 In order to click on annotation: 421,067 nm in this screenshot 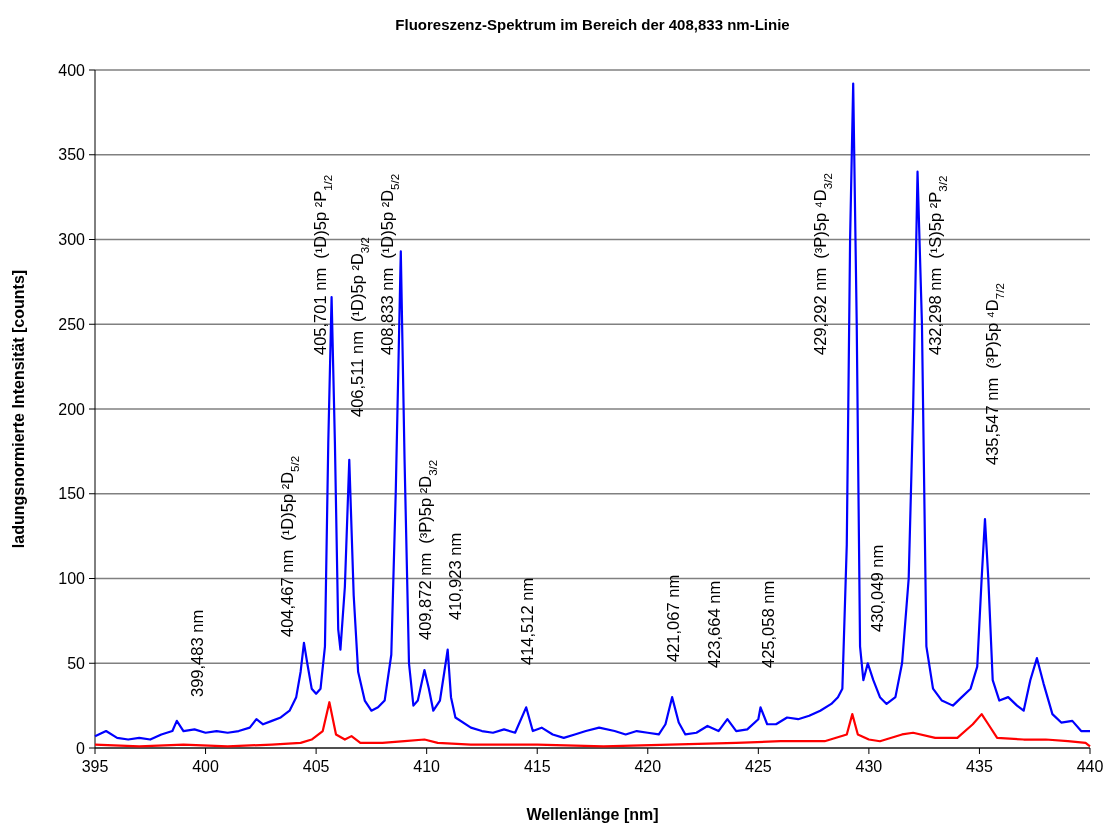, I will do `click(672, 618)`.